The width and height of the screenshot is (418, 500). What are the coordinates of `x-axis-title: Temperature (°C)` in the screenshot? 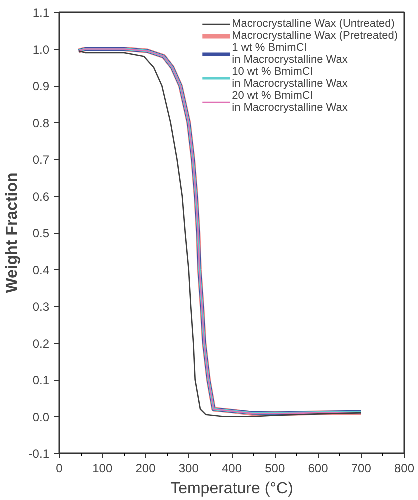 It's located at (232, 489).